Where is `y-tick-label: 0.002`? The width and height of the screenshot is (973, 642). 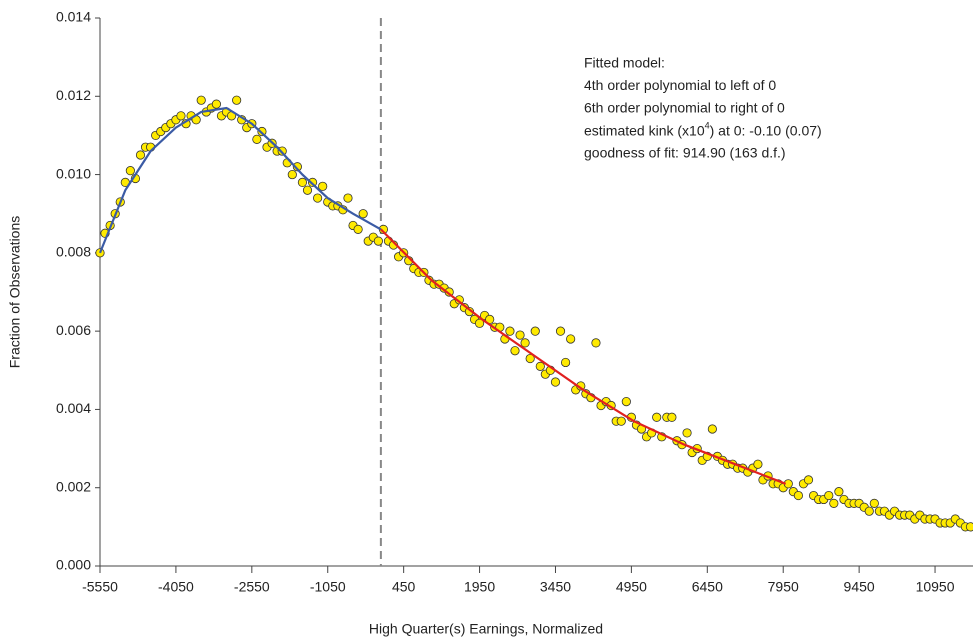 y-tick-label: 0.002 is located at coordinates (73, 486).